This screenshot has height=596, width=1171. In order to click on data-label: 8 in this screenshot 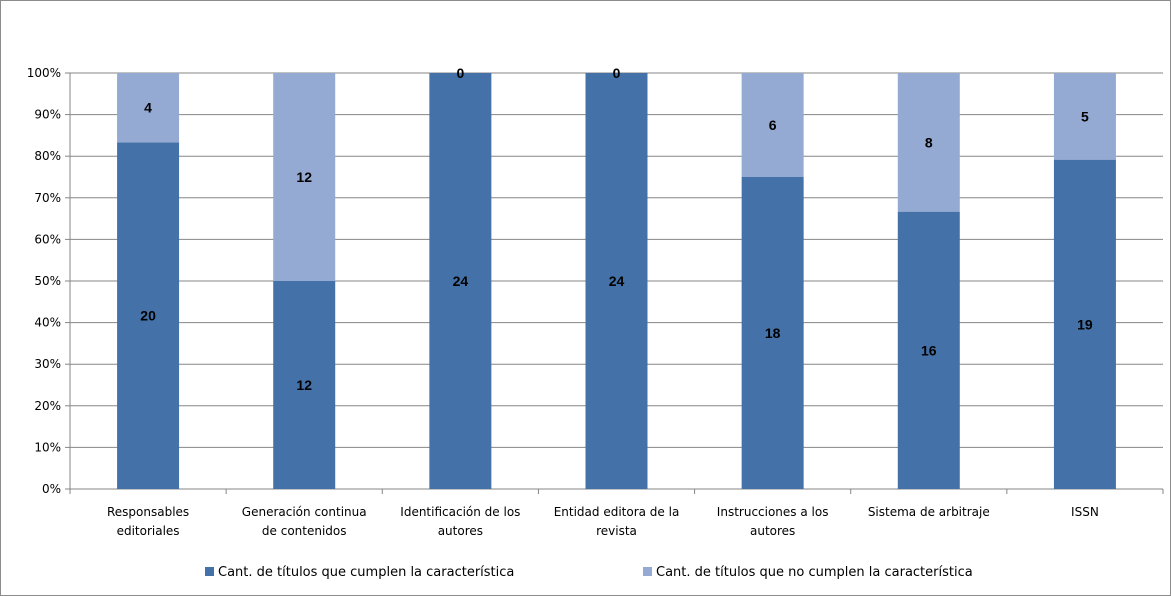, I will do `click(929, 142)`.